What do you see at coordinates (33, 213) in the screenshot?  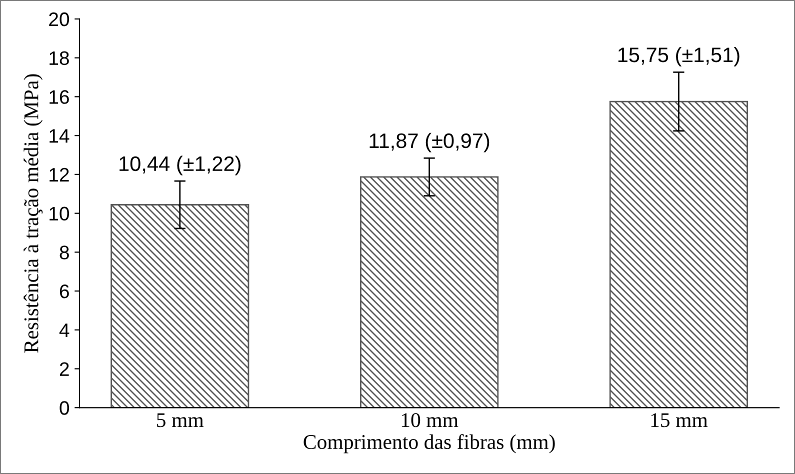 I see `y-axis-title: Resistência à tração média (MPa)` at bounding box center [33, 213].